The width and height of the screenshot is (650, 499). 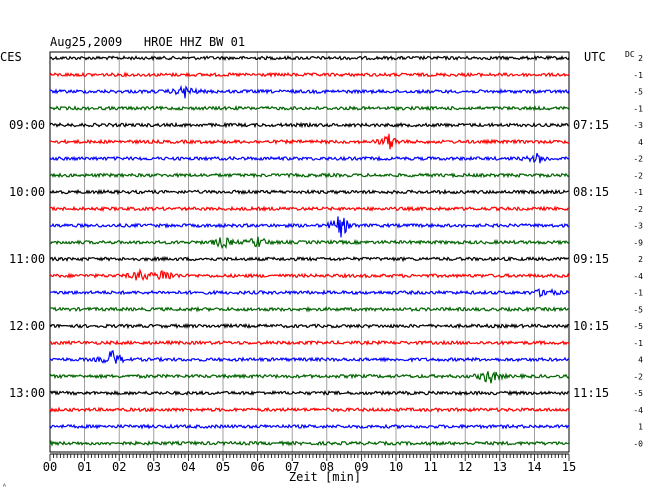 I want to click on x-tick-label: 09, so click(x=361, y=467).